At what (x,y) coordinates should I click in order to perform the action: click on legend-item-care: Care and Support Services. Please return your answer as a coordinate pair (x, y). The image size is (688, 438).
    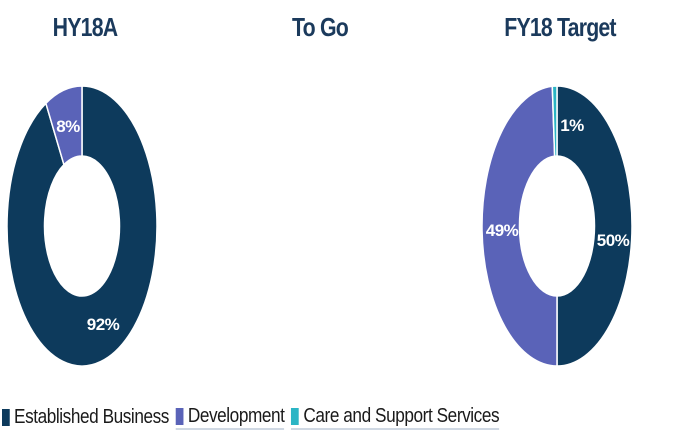
    Looking at the image, I should click on (395, 417).